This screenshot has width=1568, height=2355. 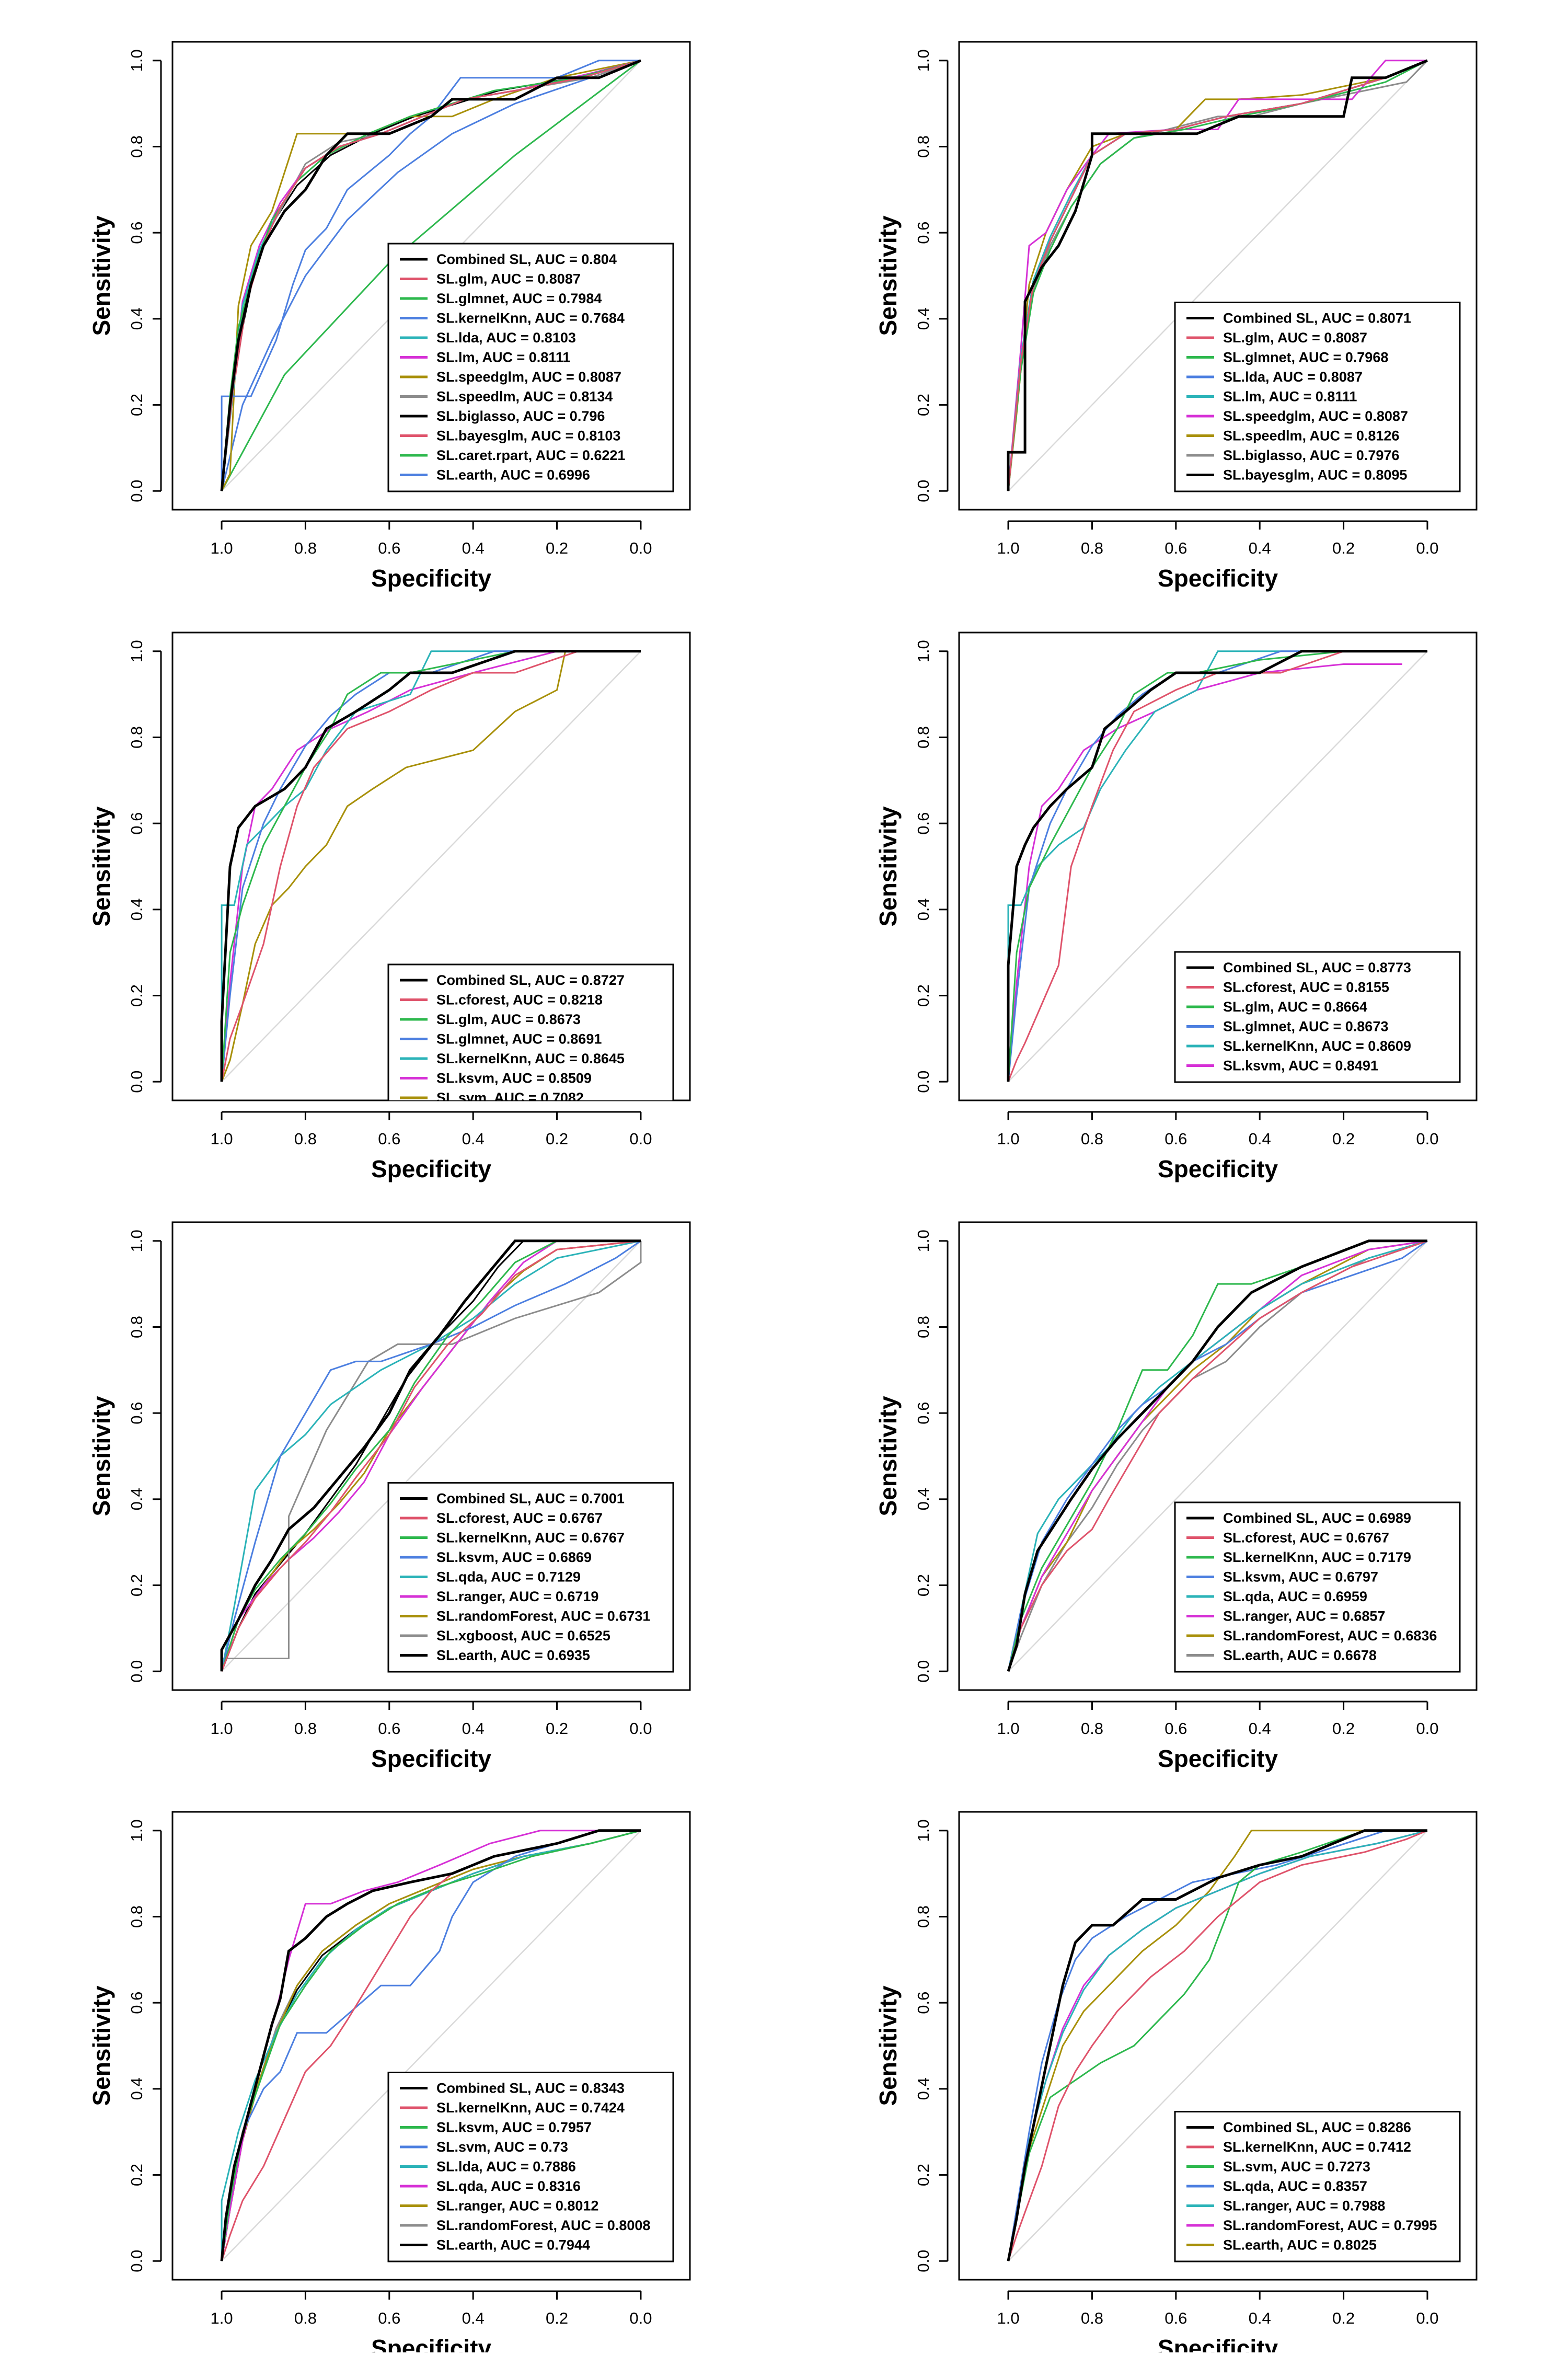 I want to click on roc-curve-sl-glmnet, so click(x=431, y=866).